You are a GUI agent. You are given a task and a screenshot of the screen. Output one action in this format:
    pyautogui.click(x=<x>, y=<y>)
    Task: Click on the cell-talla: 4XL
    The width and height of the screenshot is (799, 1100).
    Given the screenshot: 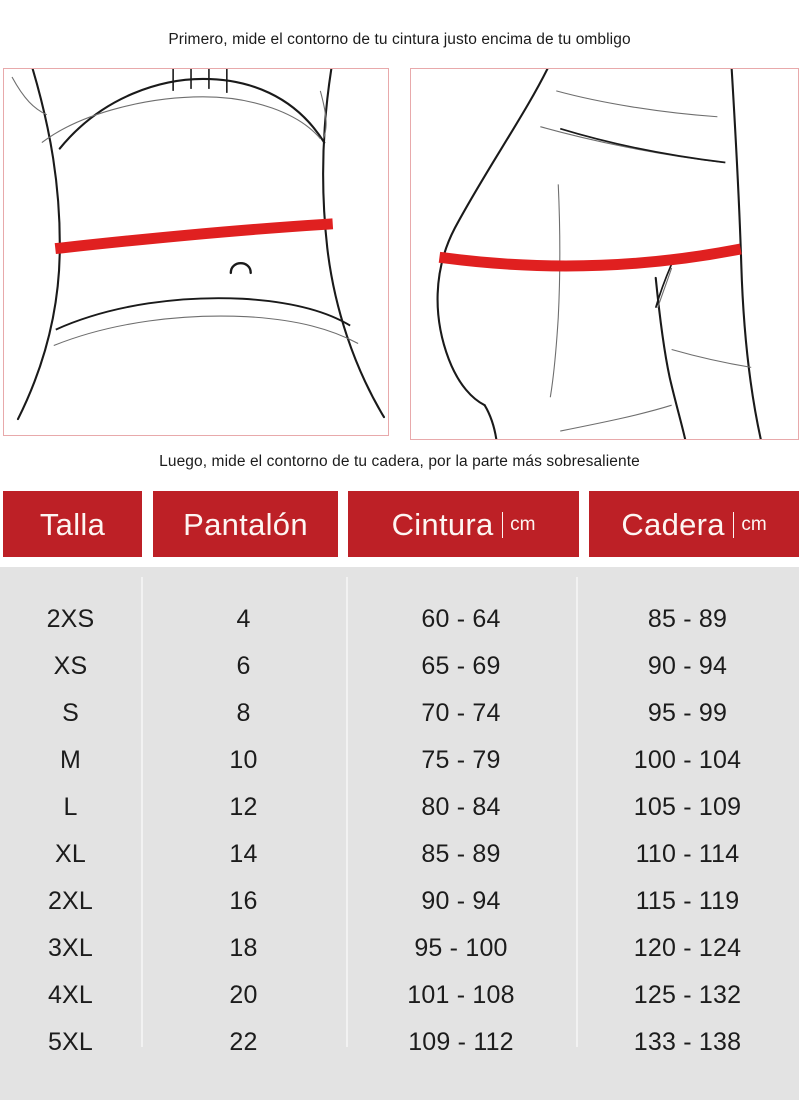 What is the action you would take?
    pyautogui.click(x=70, y=995)
    